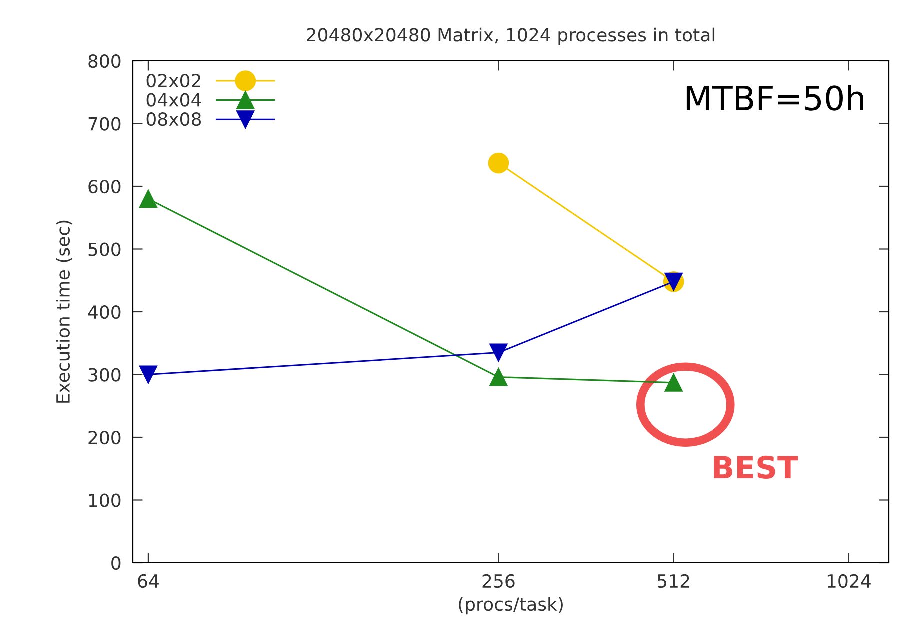  I want to click on x-tick-label: 1024, so click(849, 581).